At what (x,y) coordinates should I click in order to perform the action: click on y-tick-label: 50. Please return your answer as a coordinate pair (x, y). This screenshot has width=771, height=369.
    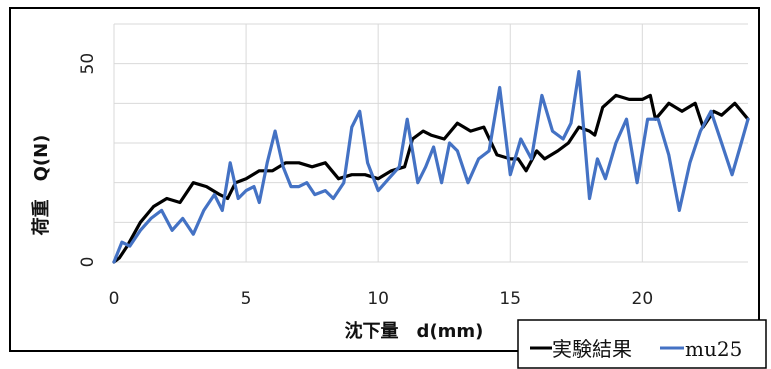
    Looking at the image, I should click on (88, 64).